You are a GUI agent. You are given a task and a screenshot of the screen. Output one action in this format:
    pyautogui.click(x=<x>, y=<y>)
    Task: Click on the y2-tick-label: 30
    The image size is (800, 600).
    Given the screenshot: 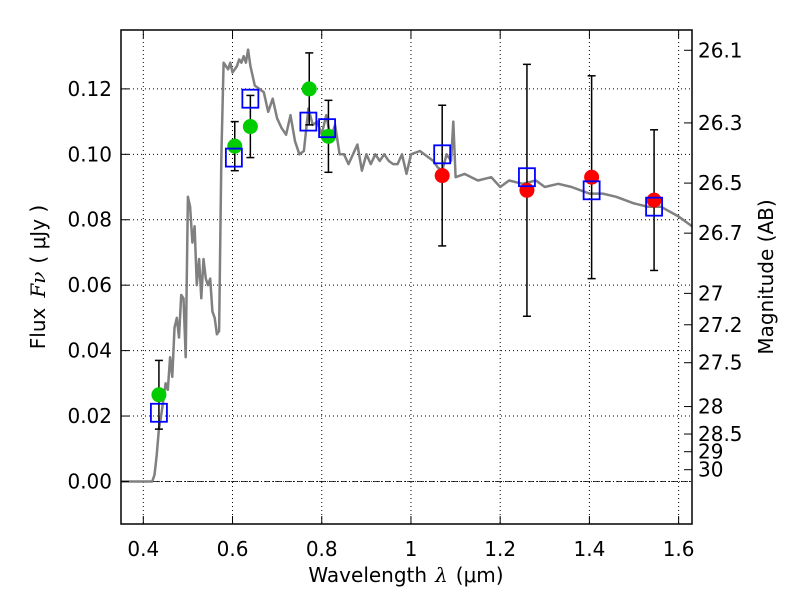 What is the action you would take?
    pyautogui.click(x=710, y=470)
    